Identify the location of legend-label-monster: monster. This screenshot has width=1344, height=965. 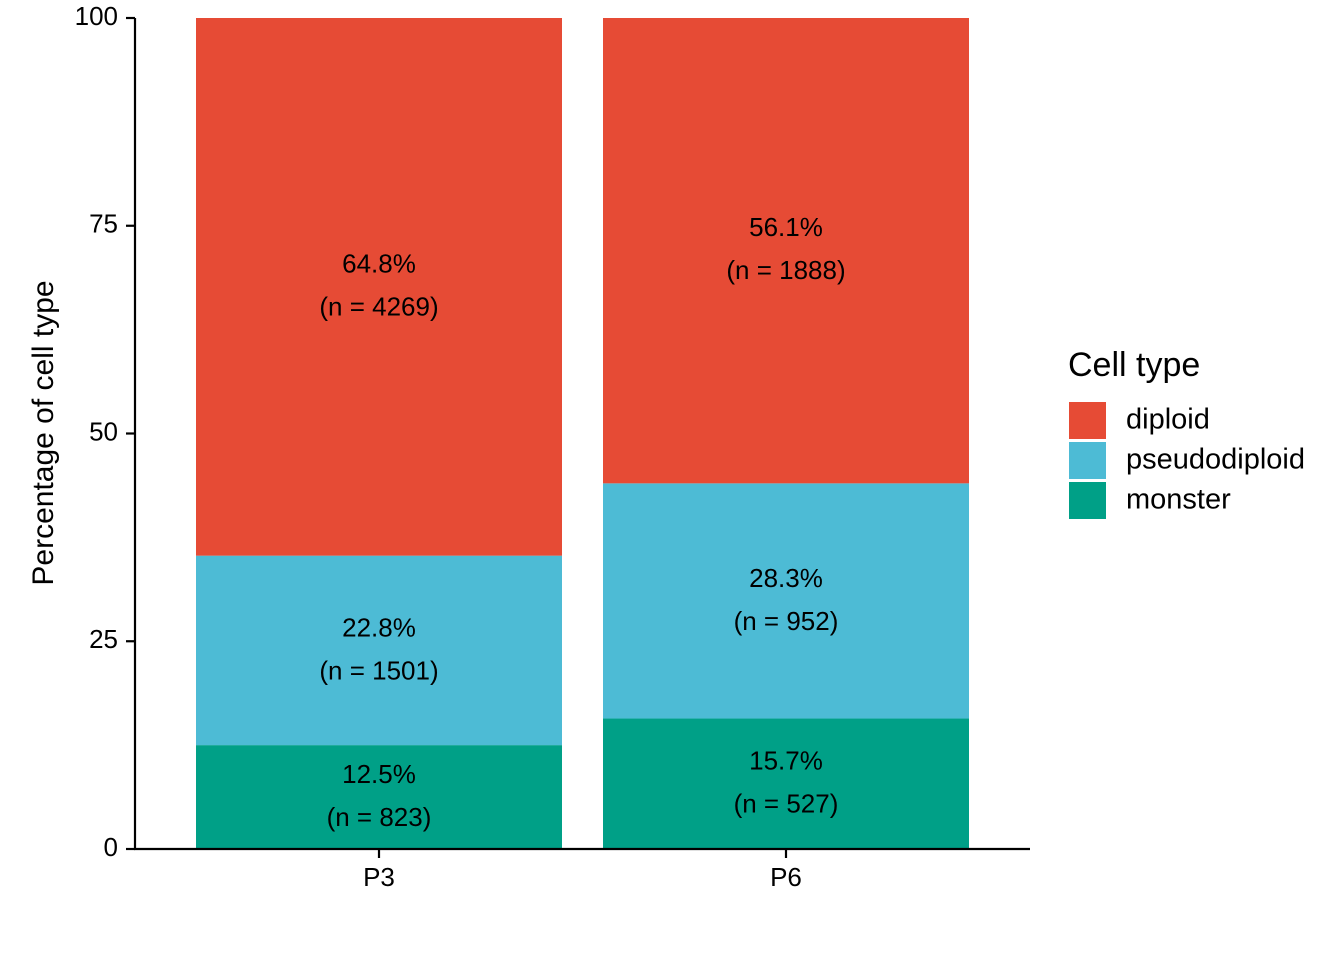
(1178, 500).